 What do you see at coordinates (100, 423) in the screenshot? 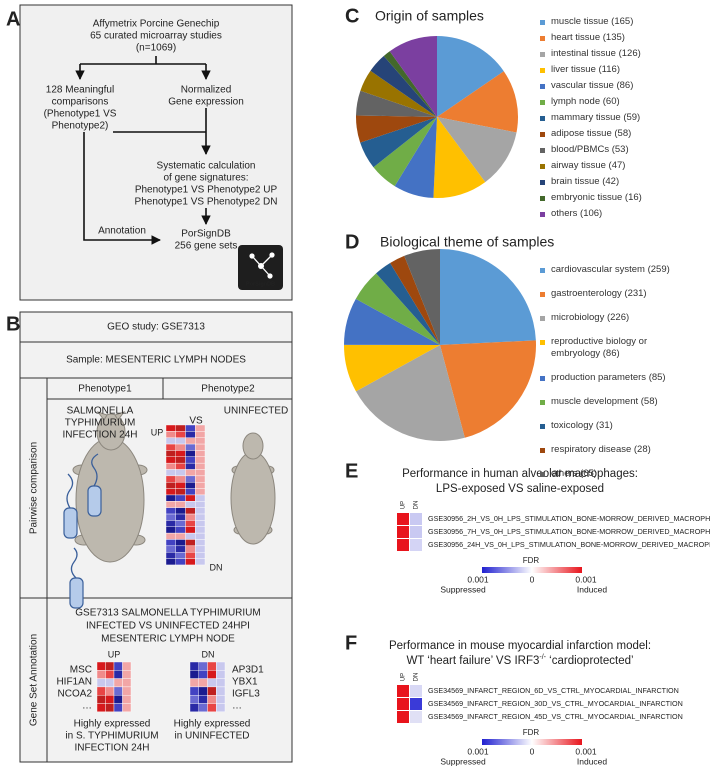
I see `label: TYPHIMURIUM` at bounding box center [100, 423].